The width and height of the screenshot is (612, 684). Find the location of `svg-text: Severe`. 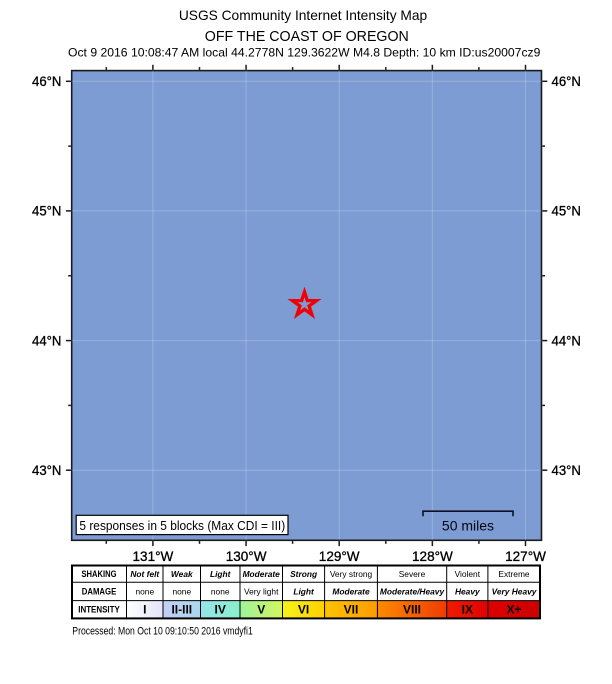

svg-text: Severe is located at coordinates (412, 574).